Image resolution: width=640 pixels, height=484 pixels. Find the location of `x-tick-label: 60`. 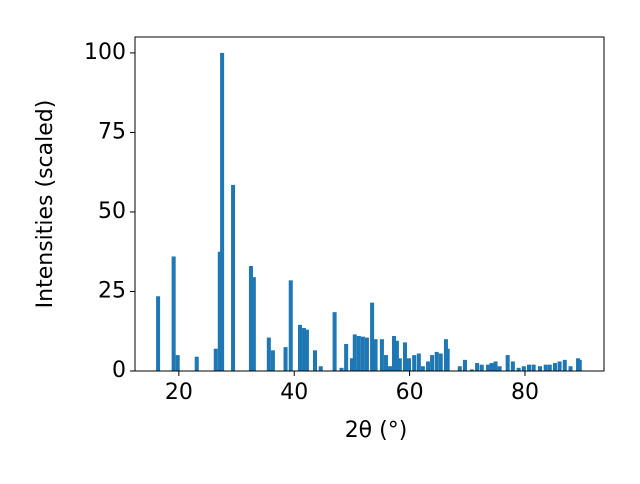

x-tick-label: 60 is located at coordinates (410, 392).